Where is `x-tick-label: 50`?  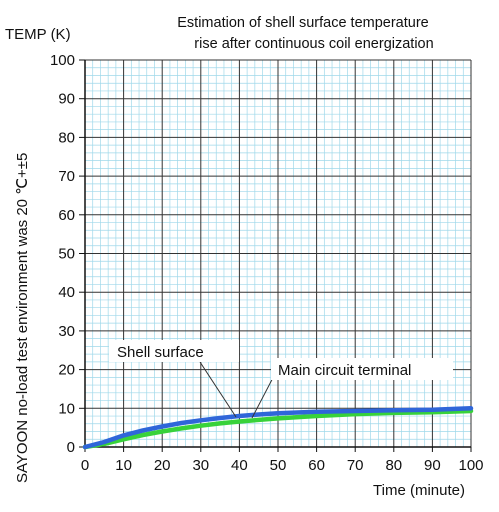
x-tick-label: 50 is located at coordinates (278, 465).